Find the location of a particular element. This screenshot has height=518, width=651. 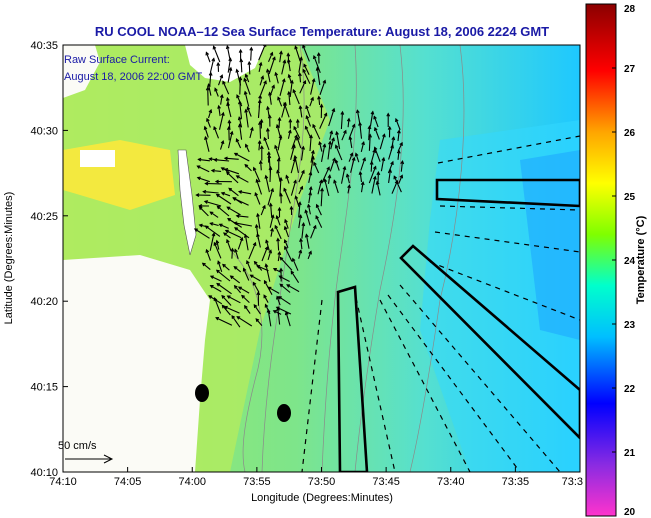

x-tick-label: 73:55 is located at coordinates (257, 482).